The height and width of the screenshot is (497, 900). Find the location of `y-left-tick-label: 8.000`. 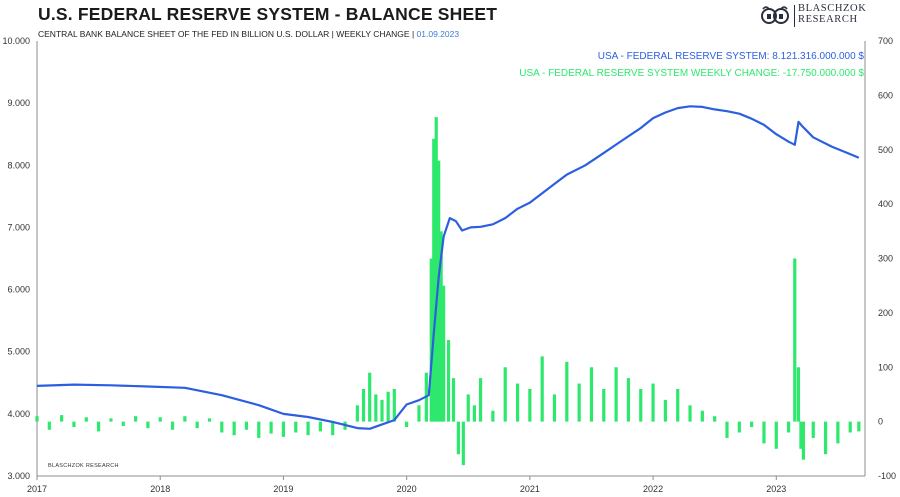

y-left-tick-label: 8.000 is located at coordinates (18, 165).